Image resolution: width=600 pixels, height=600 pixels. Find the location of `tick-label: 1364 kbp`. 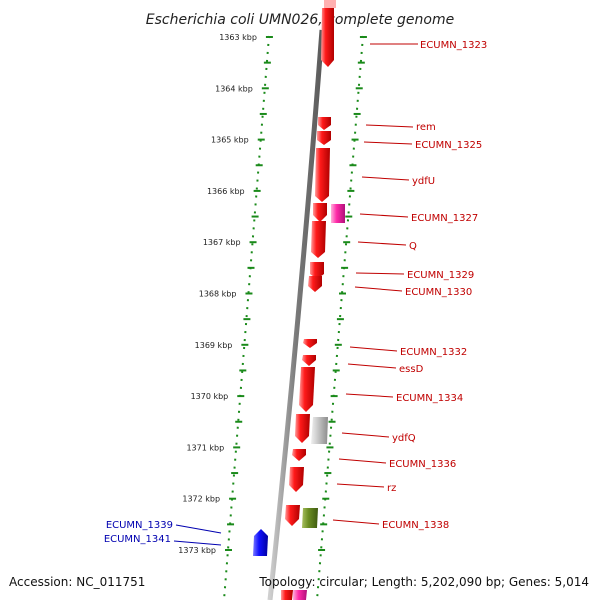

tick-label: 1364 kbp is located at coordinates (234, 88).